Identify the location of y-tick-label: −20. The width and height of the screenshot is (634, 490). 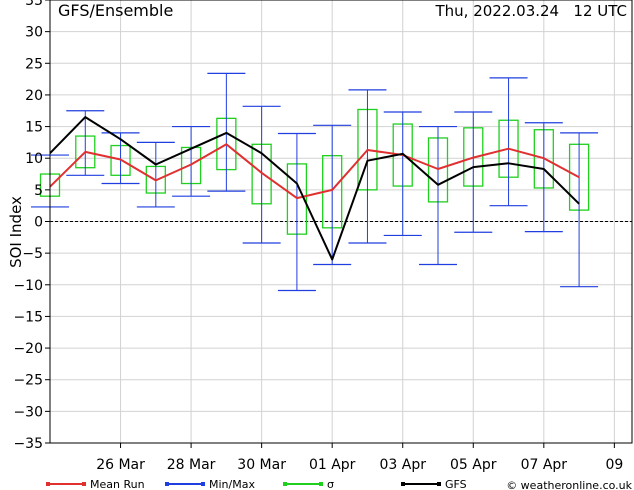
(28, 349).